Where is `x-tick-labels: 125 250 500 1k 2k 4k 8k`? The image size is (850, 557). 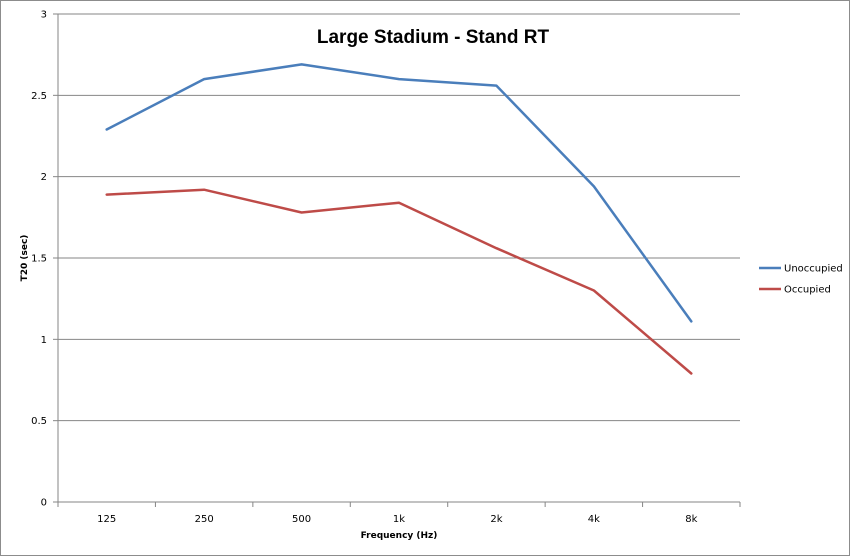 x-tick-labels: 125 250 500 1k 2k 4k 8k is located at coordinates (397, 519).